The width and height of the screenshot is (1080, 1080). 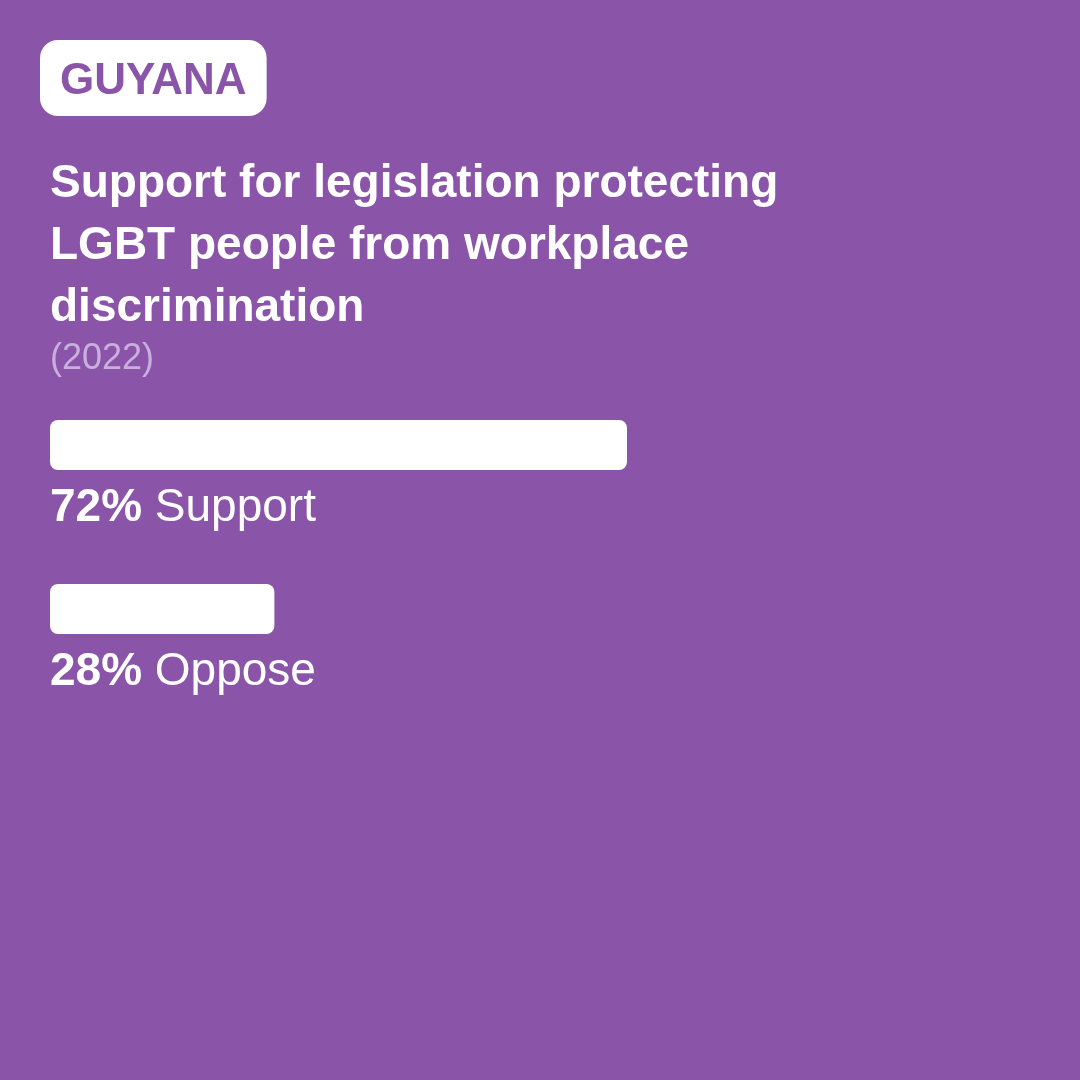 What do you see at coordinates (153, 78) in the screenshot?
I see `chart-subtitle: GUYANA` at bounding box center [153, 78].